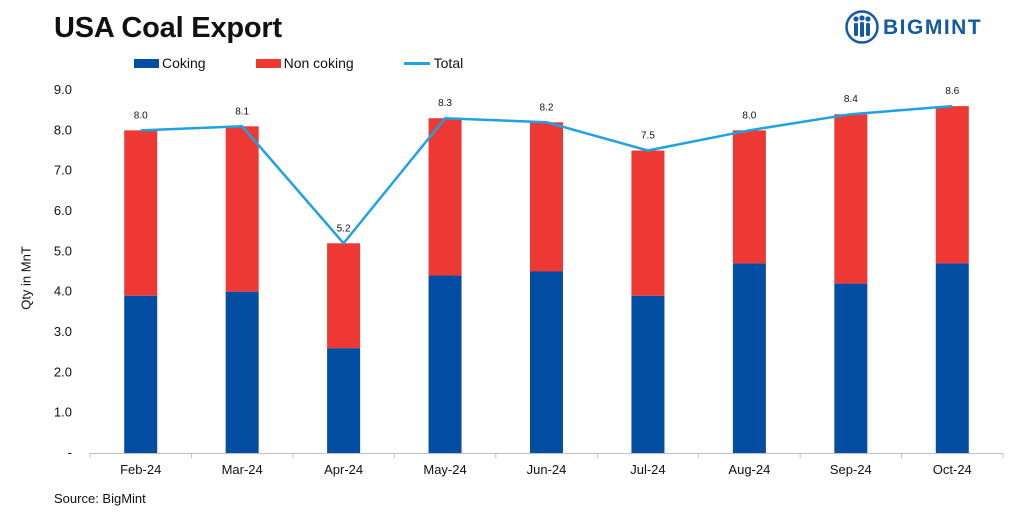 Image resolution: width=1012 pixels, height=522 pixels. Describe the element at coordinates (933, 27) in the screenshot. I see `logo-text: BIGMINT` at that location.